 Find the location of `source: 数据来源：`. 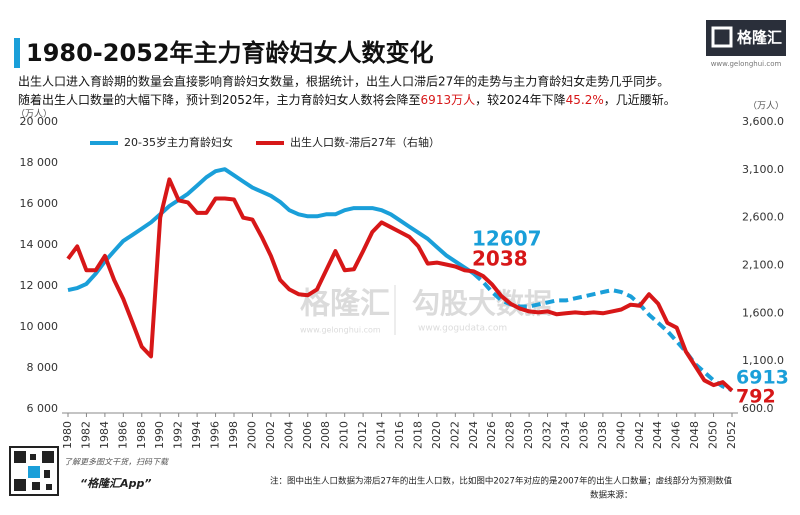

source: 数据来源： is located at coordinates (611, 495).